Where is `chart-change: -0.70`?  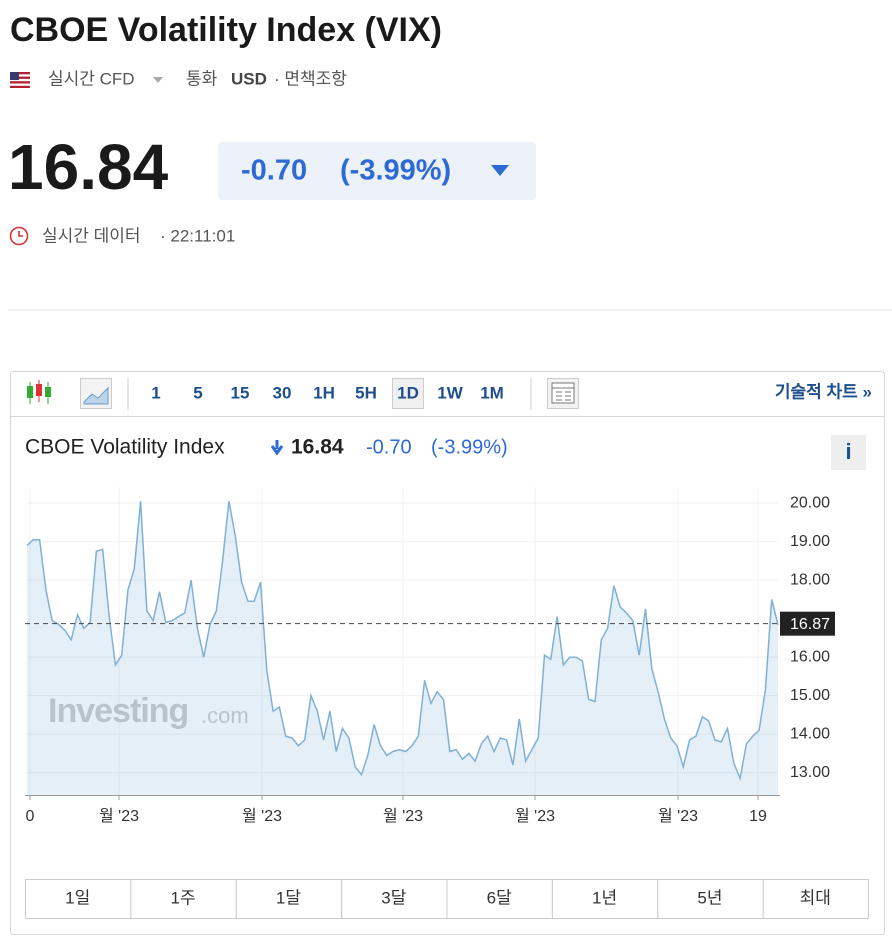 chart-change: -0.70 is located at coordinates (389, 447).